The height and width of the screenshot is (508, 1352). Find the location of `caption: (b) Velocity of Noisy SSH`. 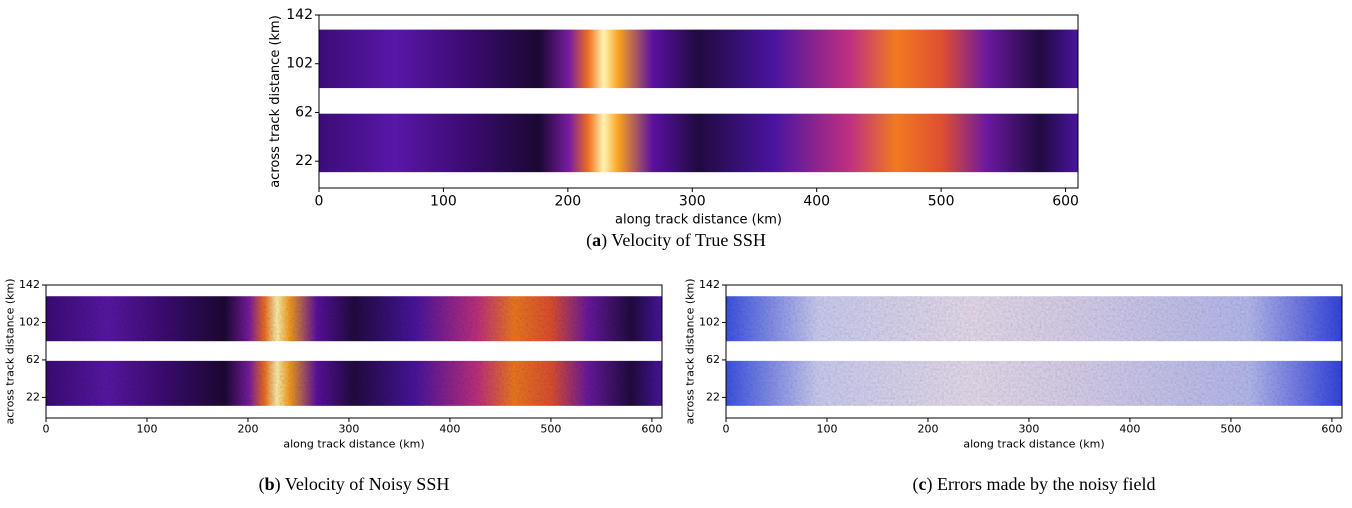

caption: (b) Velocity of Noisy SSH is located at coordinates (354, 484).